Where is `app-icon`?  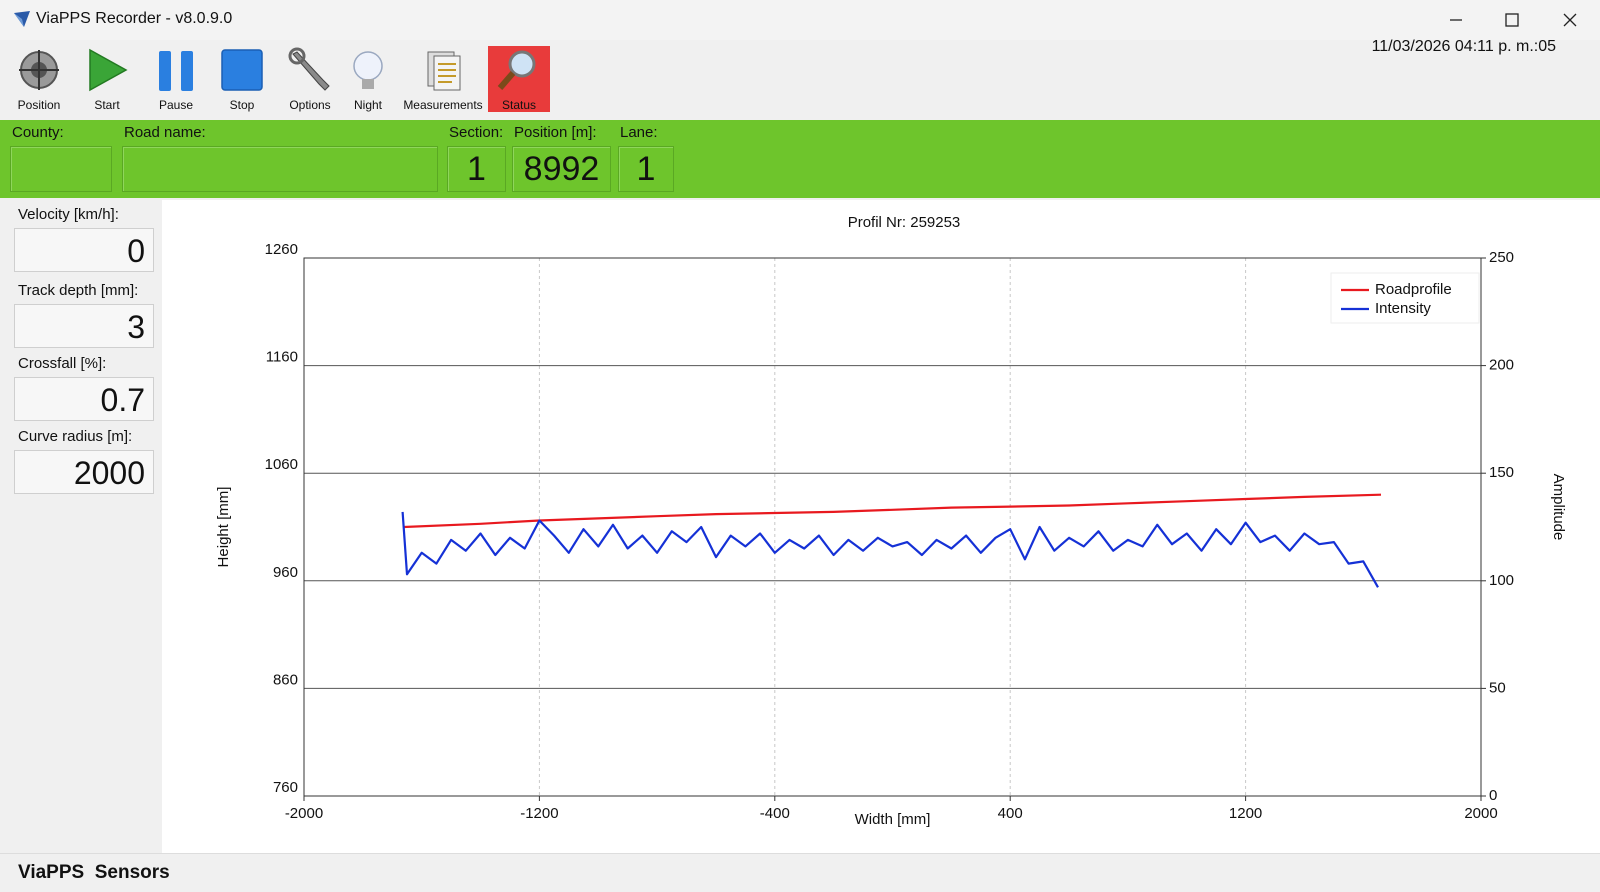
app-icon is located at coordinates (22, 19).